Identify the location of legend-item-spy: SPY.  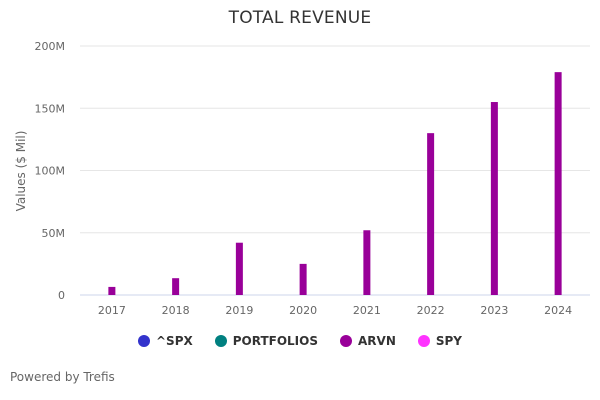
(439, 341).